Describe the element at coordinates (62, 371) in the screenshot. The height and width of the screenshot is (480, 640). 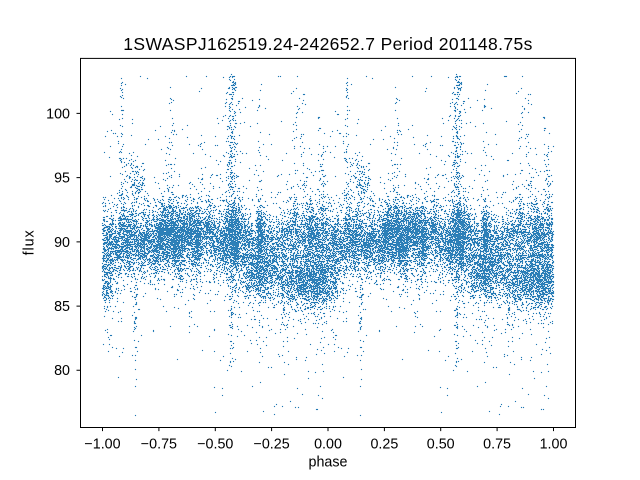
I see `svg-text: 80` at that location.